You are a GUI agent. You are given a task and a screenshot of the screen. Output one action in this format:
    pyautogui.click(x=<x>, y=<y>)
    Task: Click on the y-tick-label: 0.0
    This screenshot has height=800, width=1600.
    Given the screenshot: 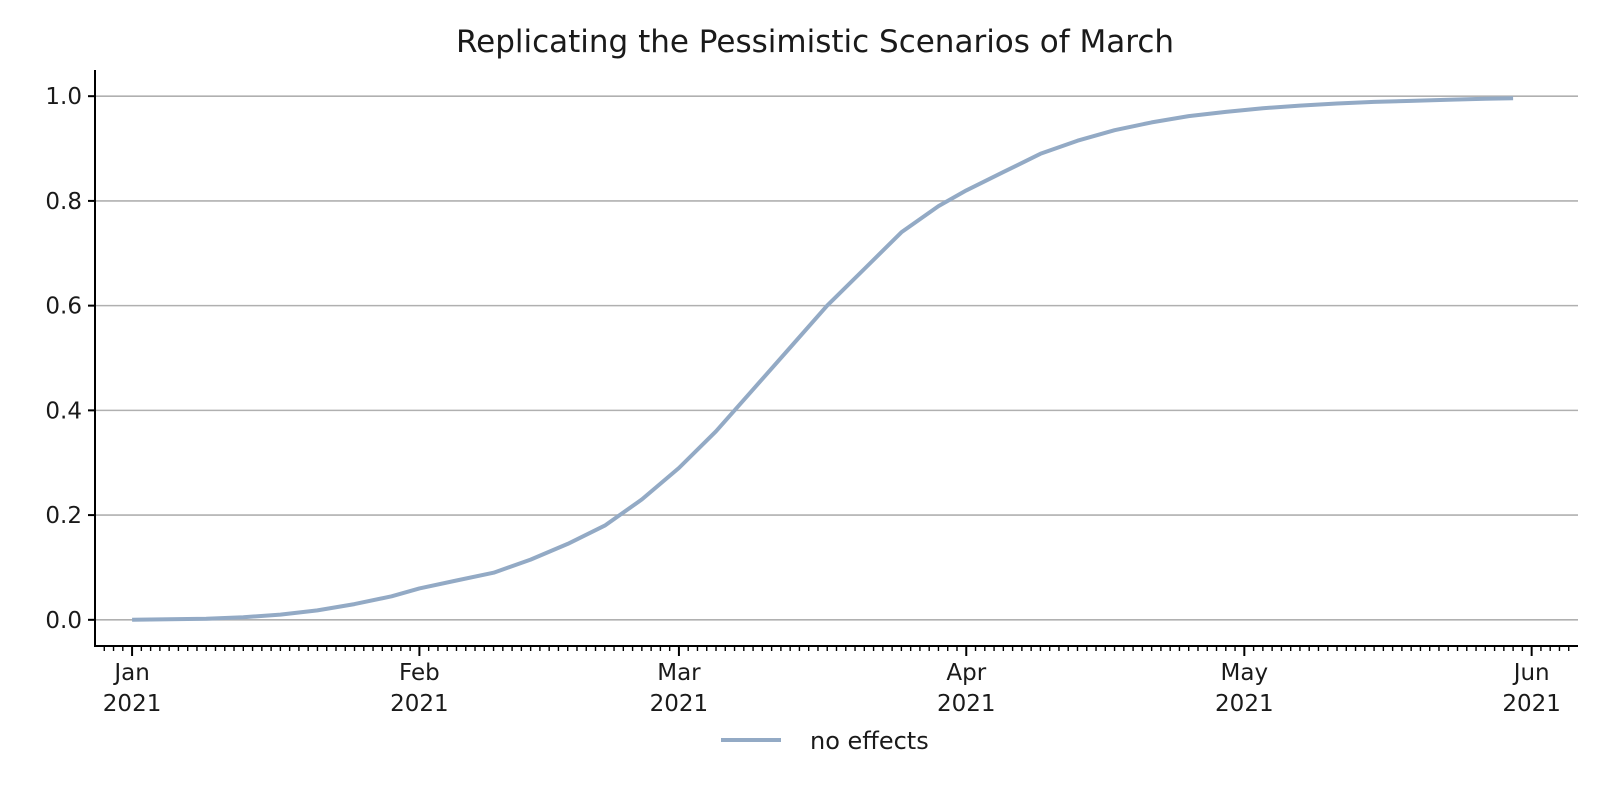 What is the action you would take?
    pyautogui.click(x=63, y=621)
    